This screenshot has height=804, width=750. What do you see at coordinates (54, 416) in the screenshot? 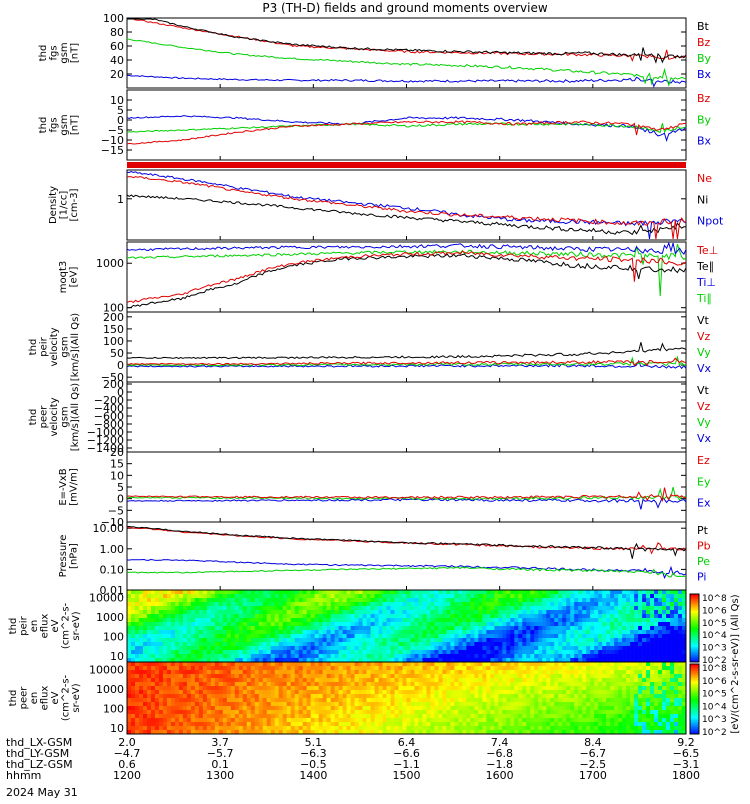
I see `y-axis-label: velocity` at bounding box center [54, 416].